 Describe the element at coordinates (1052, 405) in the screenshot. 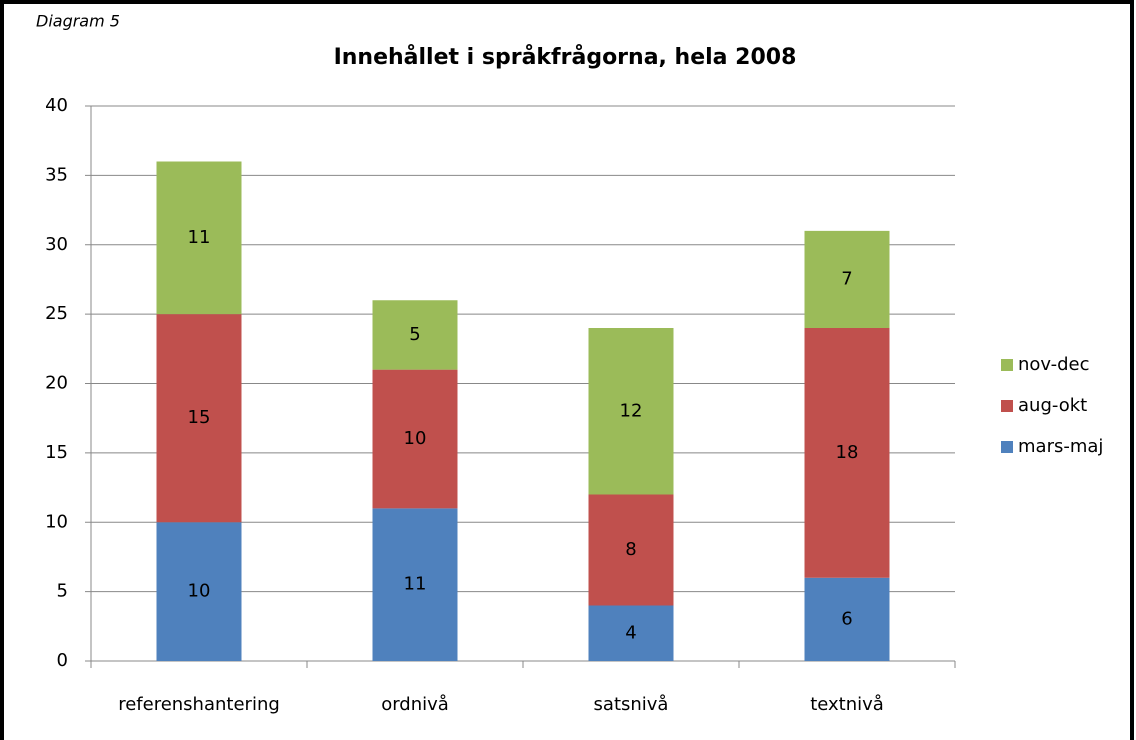

I see `legend-label: aug-okt` at that location.